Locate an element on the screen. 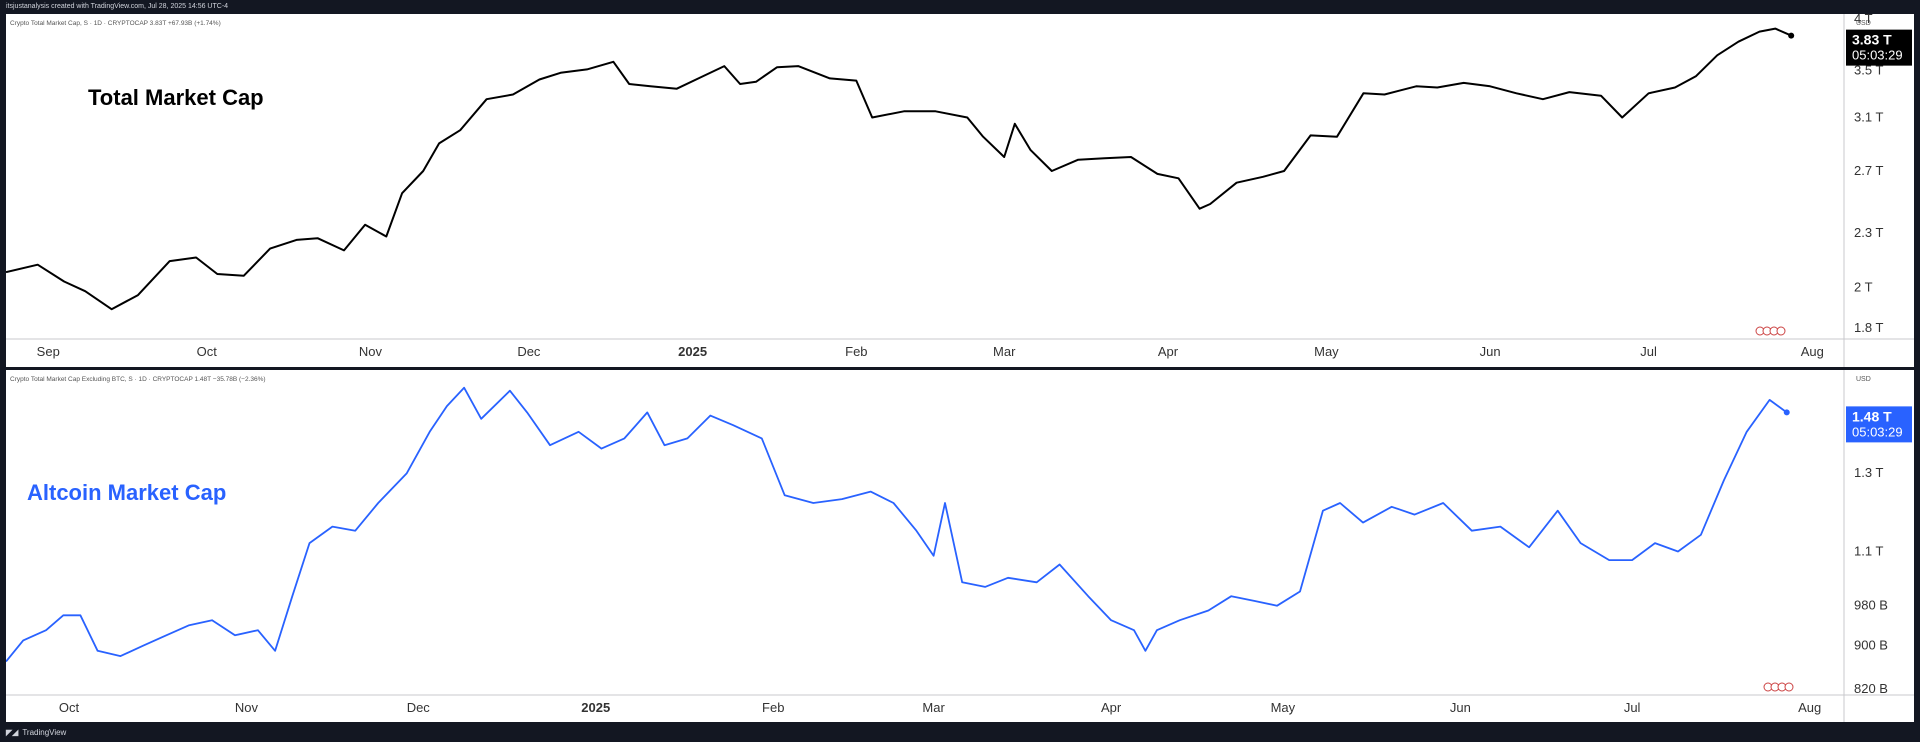  y-tick-label: 820 B is located at coordinates (1871, 688).